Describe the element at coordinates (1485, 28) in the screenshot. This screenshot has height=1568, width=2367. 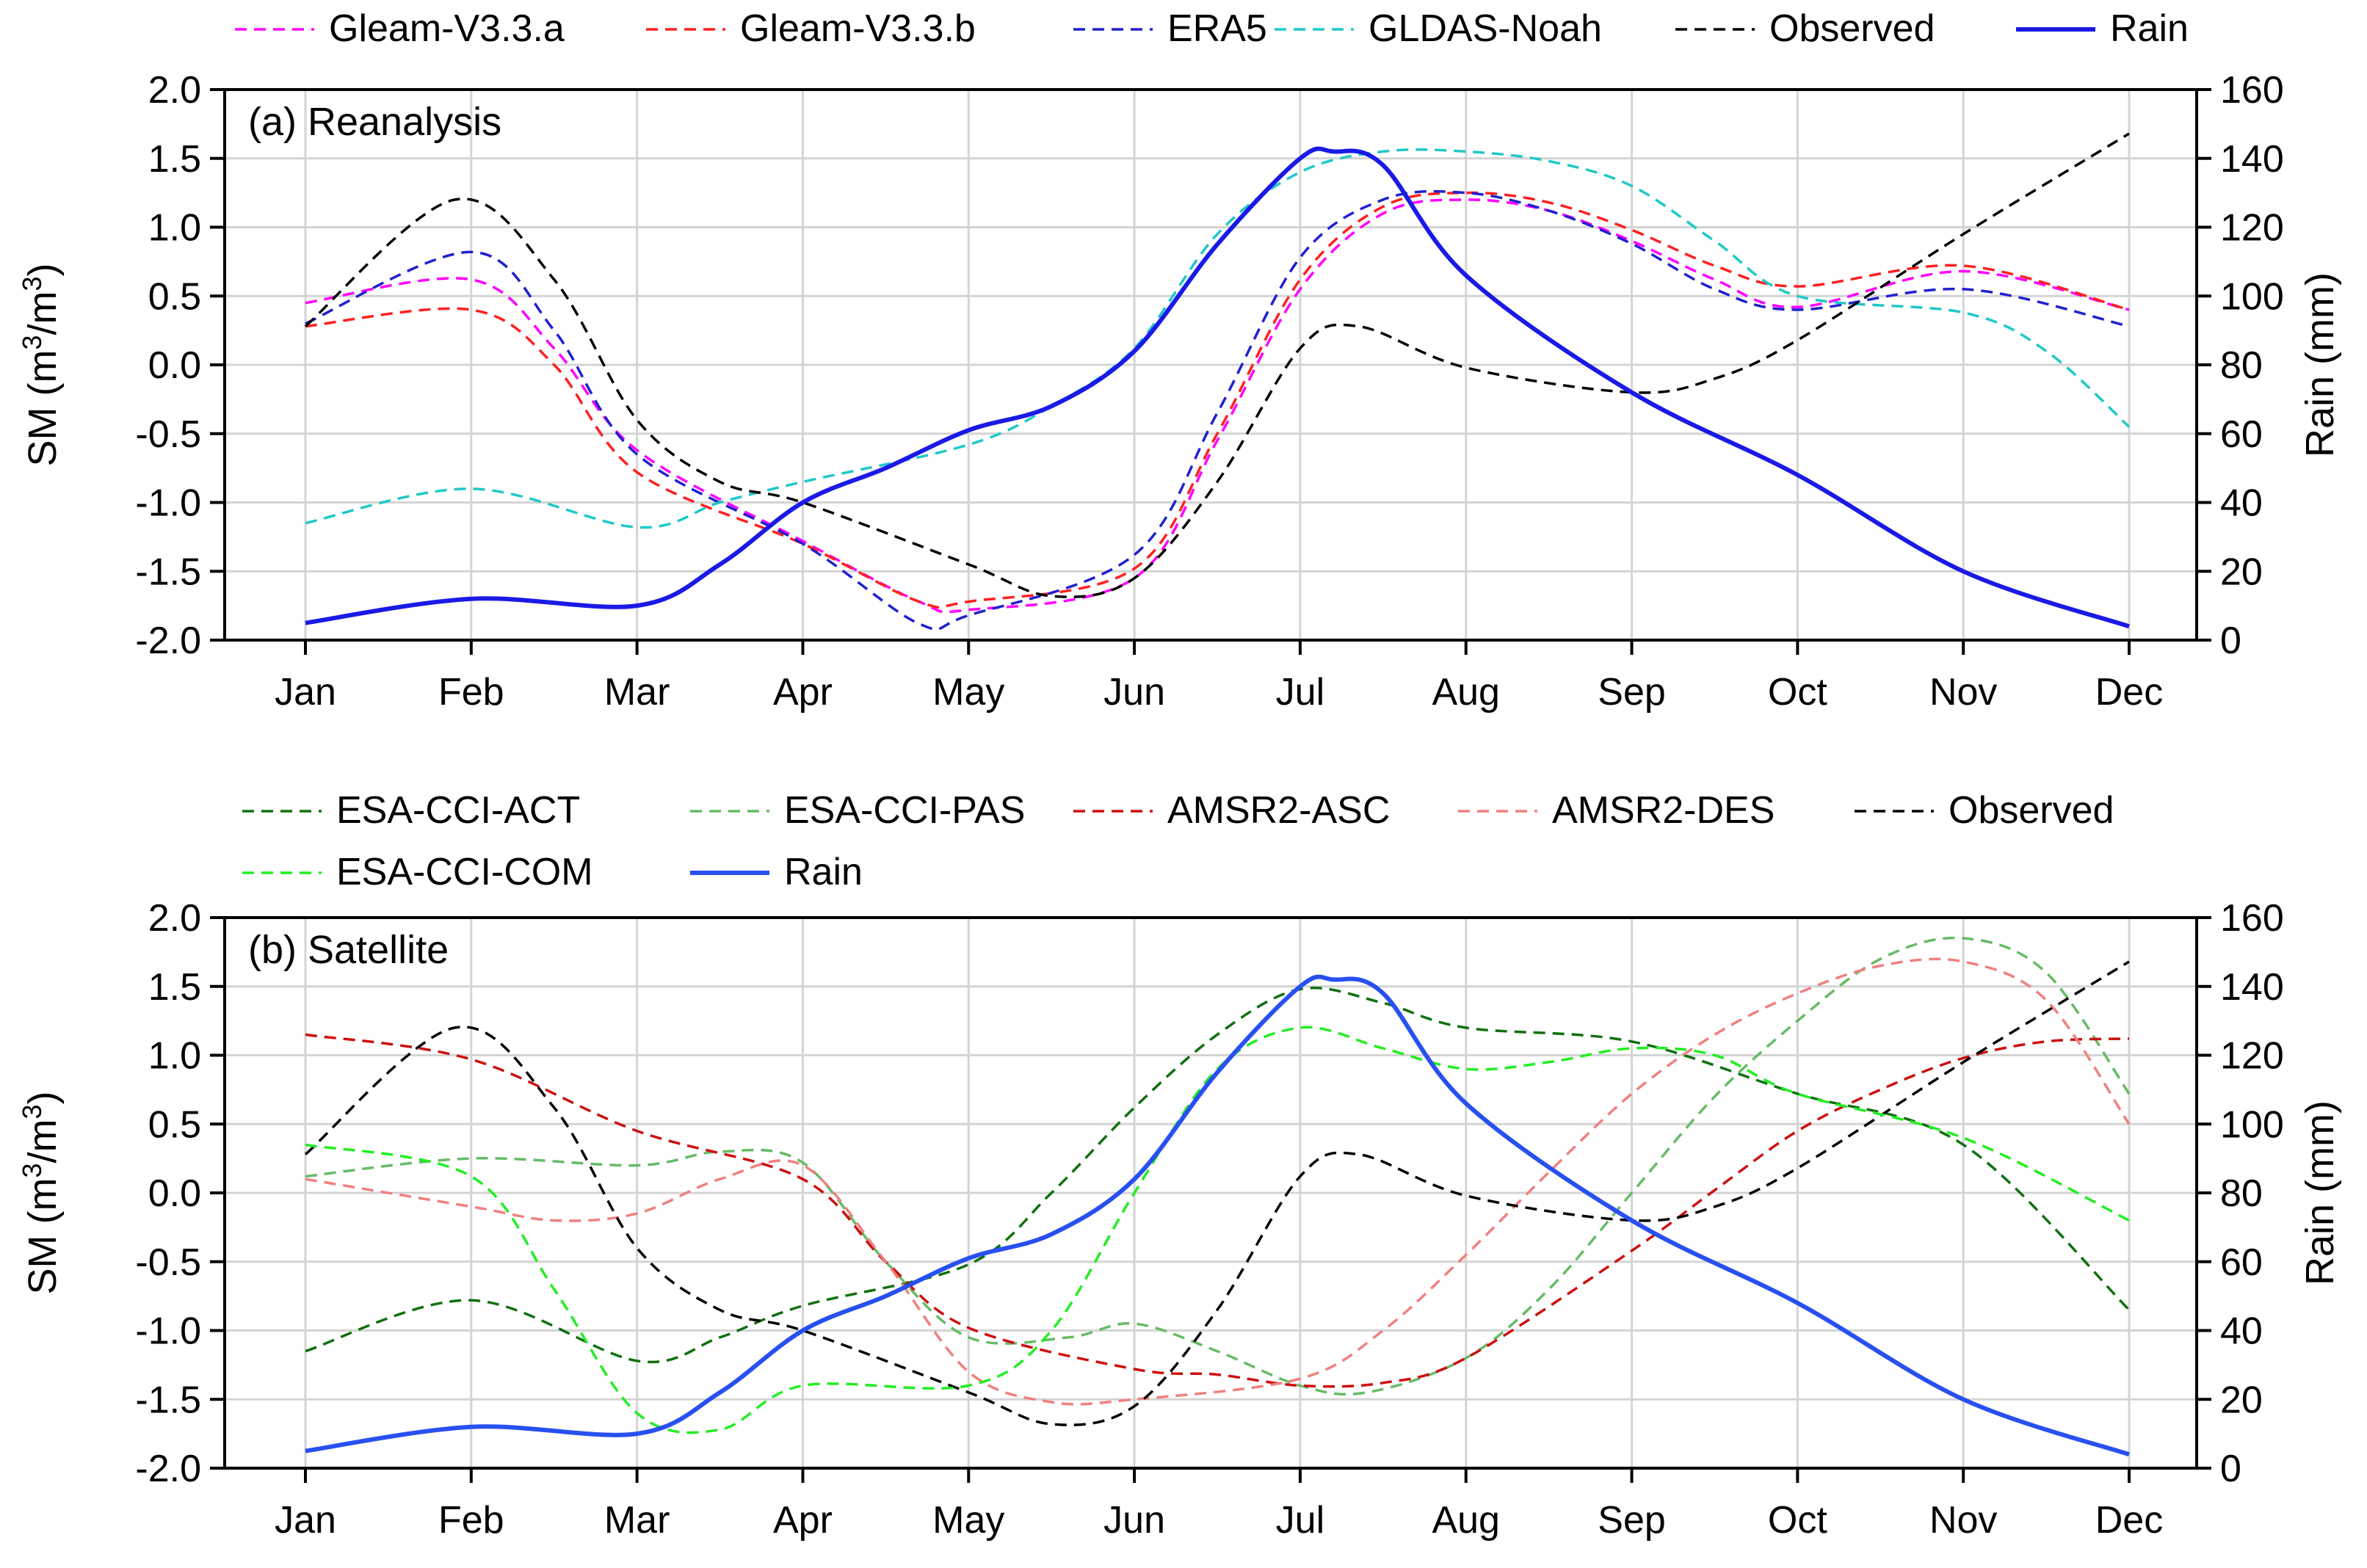
I see `legend-label: GLDAS-Noah` at that location.